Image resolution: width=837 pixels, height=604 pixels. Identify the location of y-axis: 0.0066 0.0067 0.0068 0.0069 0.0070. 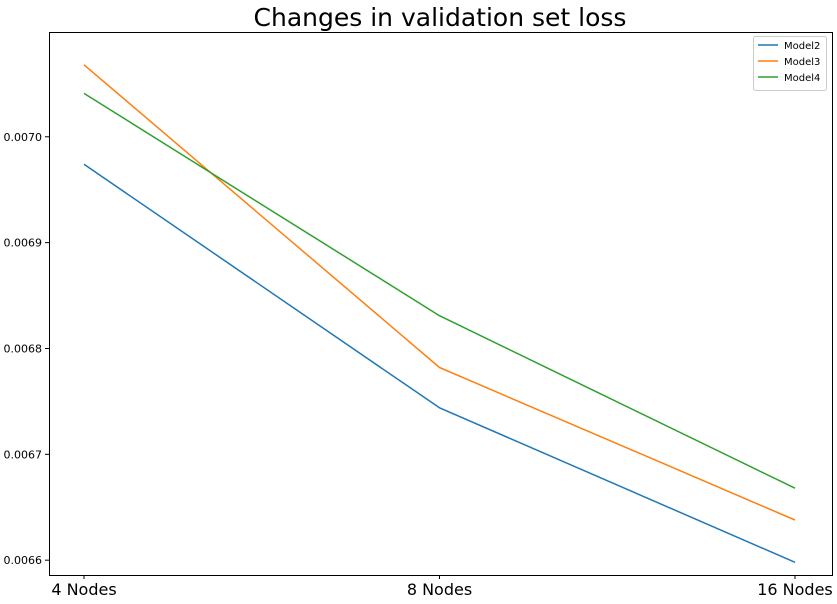
(26, 349).